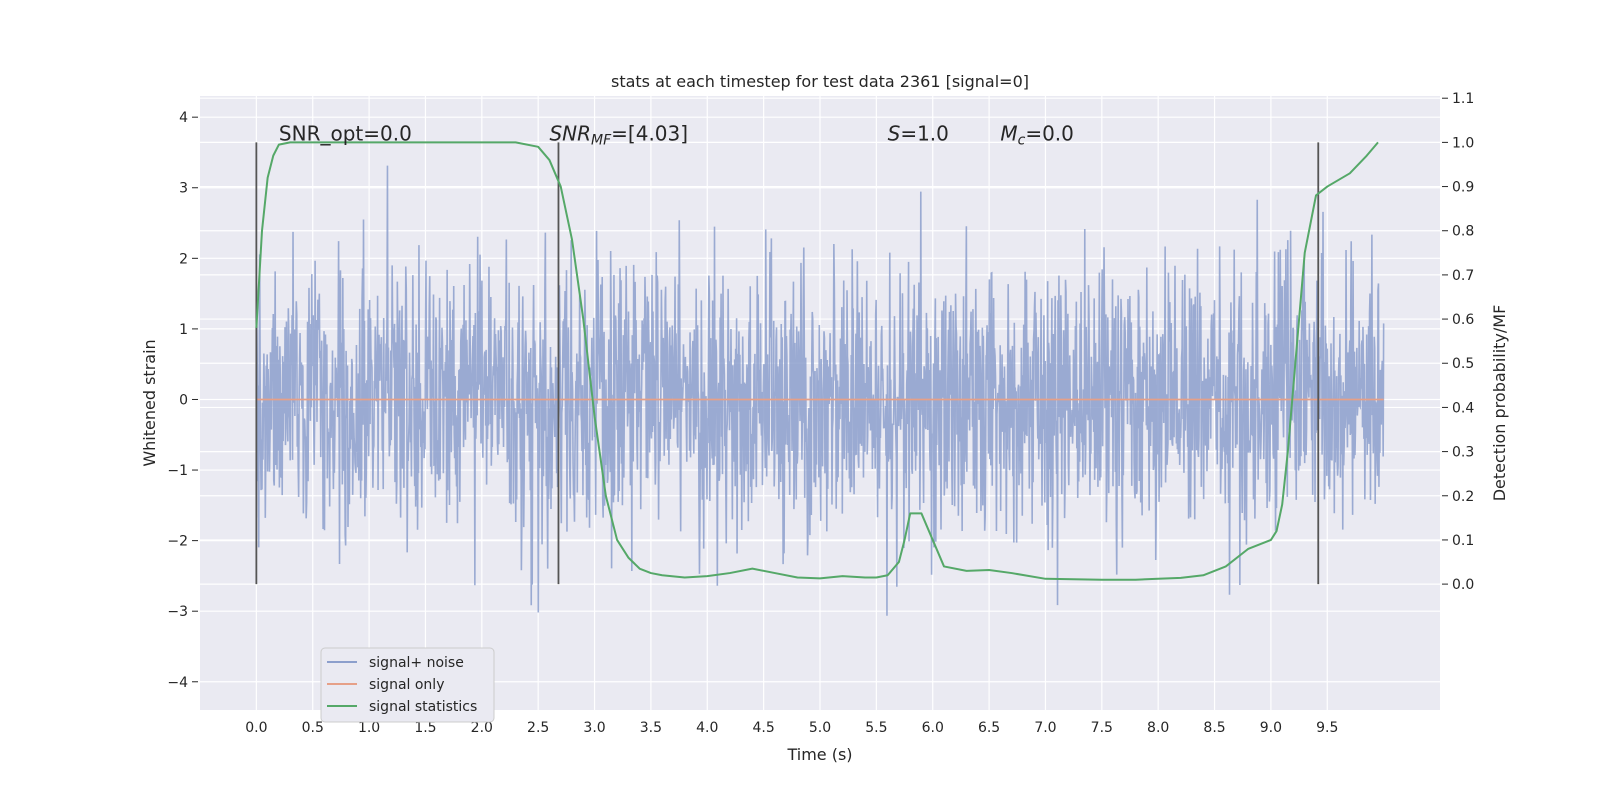 Image resolution: width=1600 pixels, height=800 pixels. I want to click on y2-tick-label: 0.0, so click(1463, 585).